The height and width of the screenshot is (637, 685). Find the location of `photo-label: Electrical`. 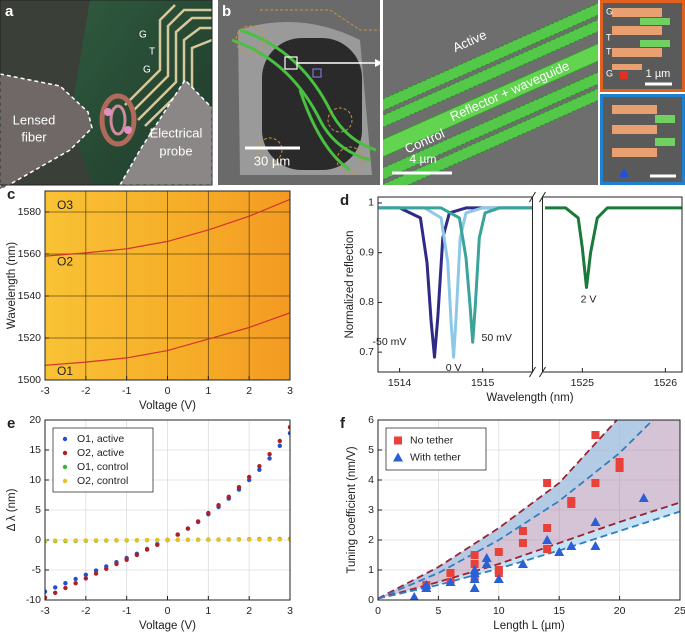

photo-label: Electrical is located at coordinates (176, 132).